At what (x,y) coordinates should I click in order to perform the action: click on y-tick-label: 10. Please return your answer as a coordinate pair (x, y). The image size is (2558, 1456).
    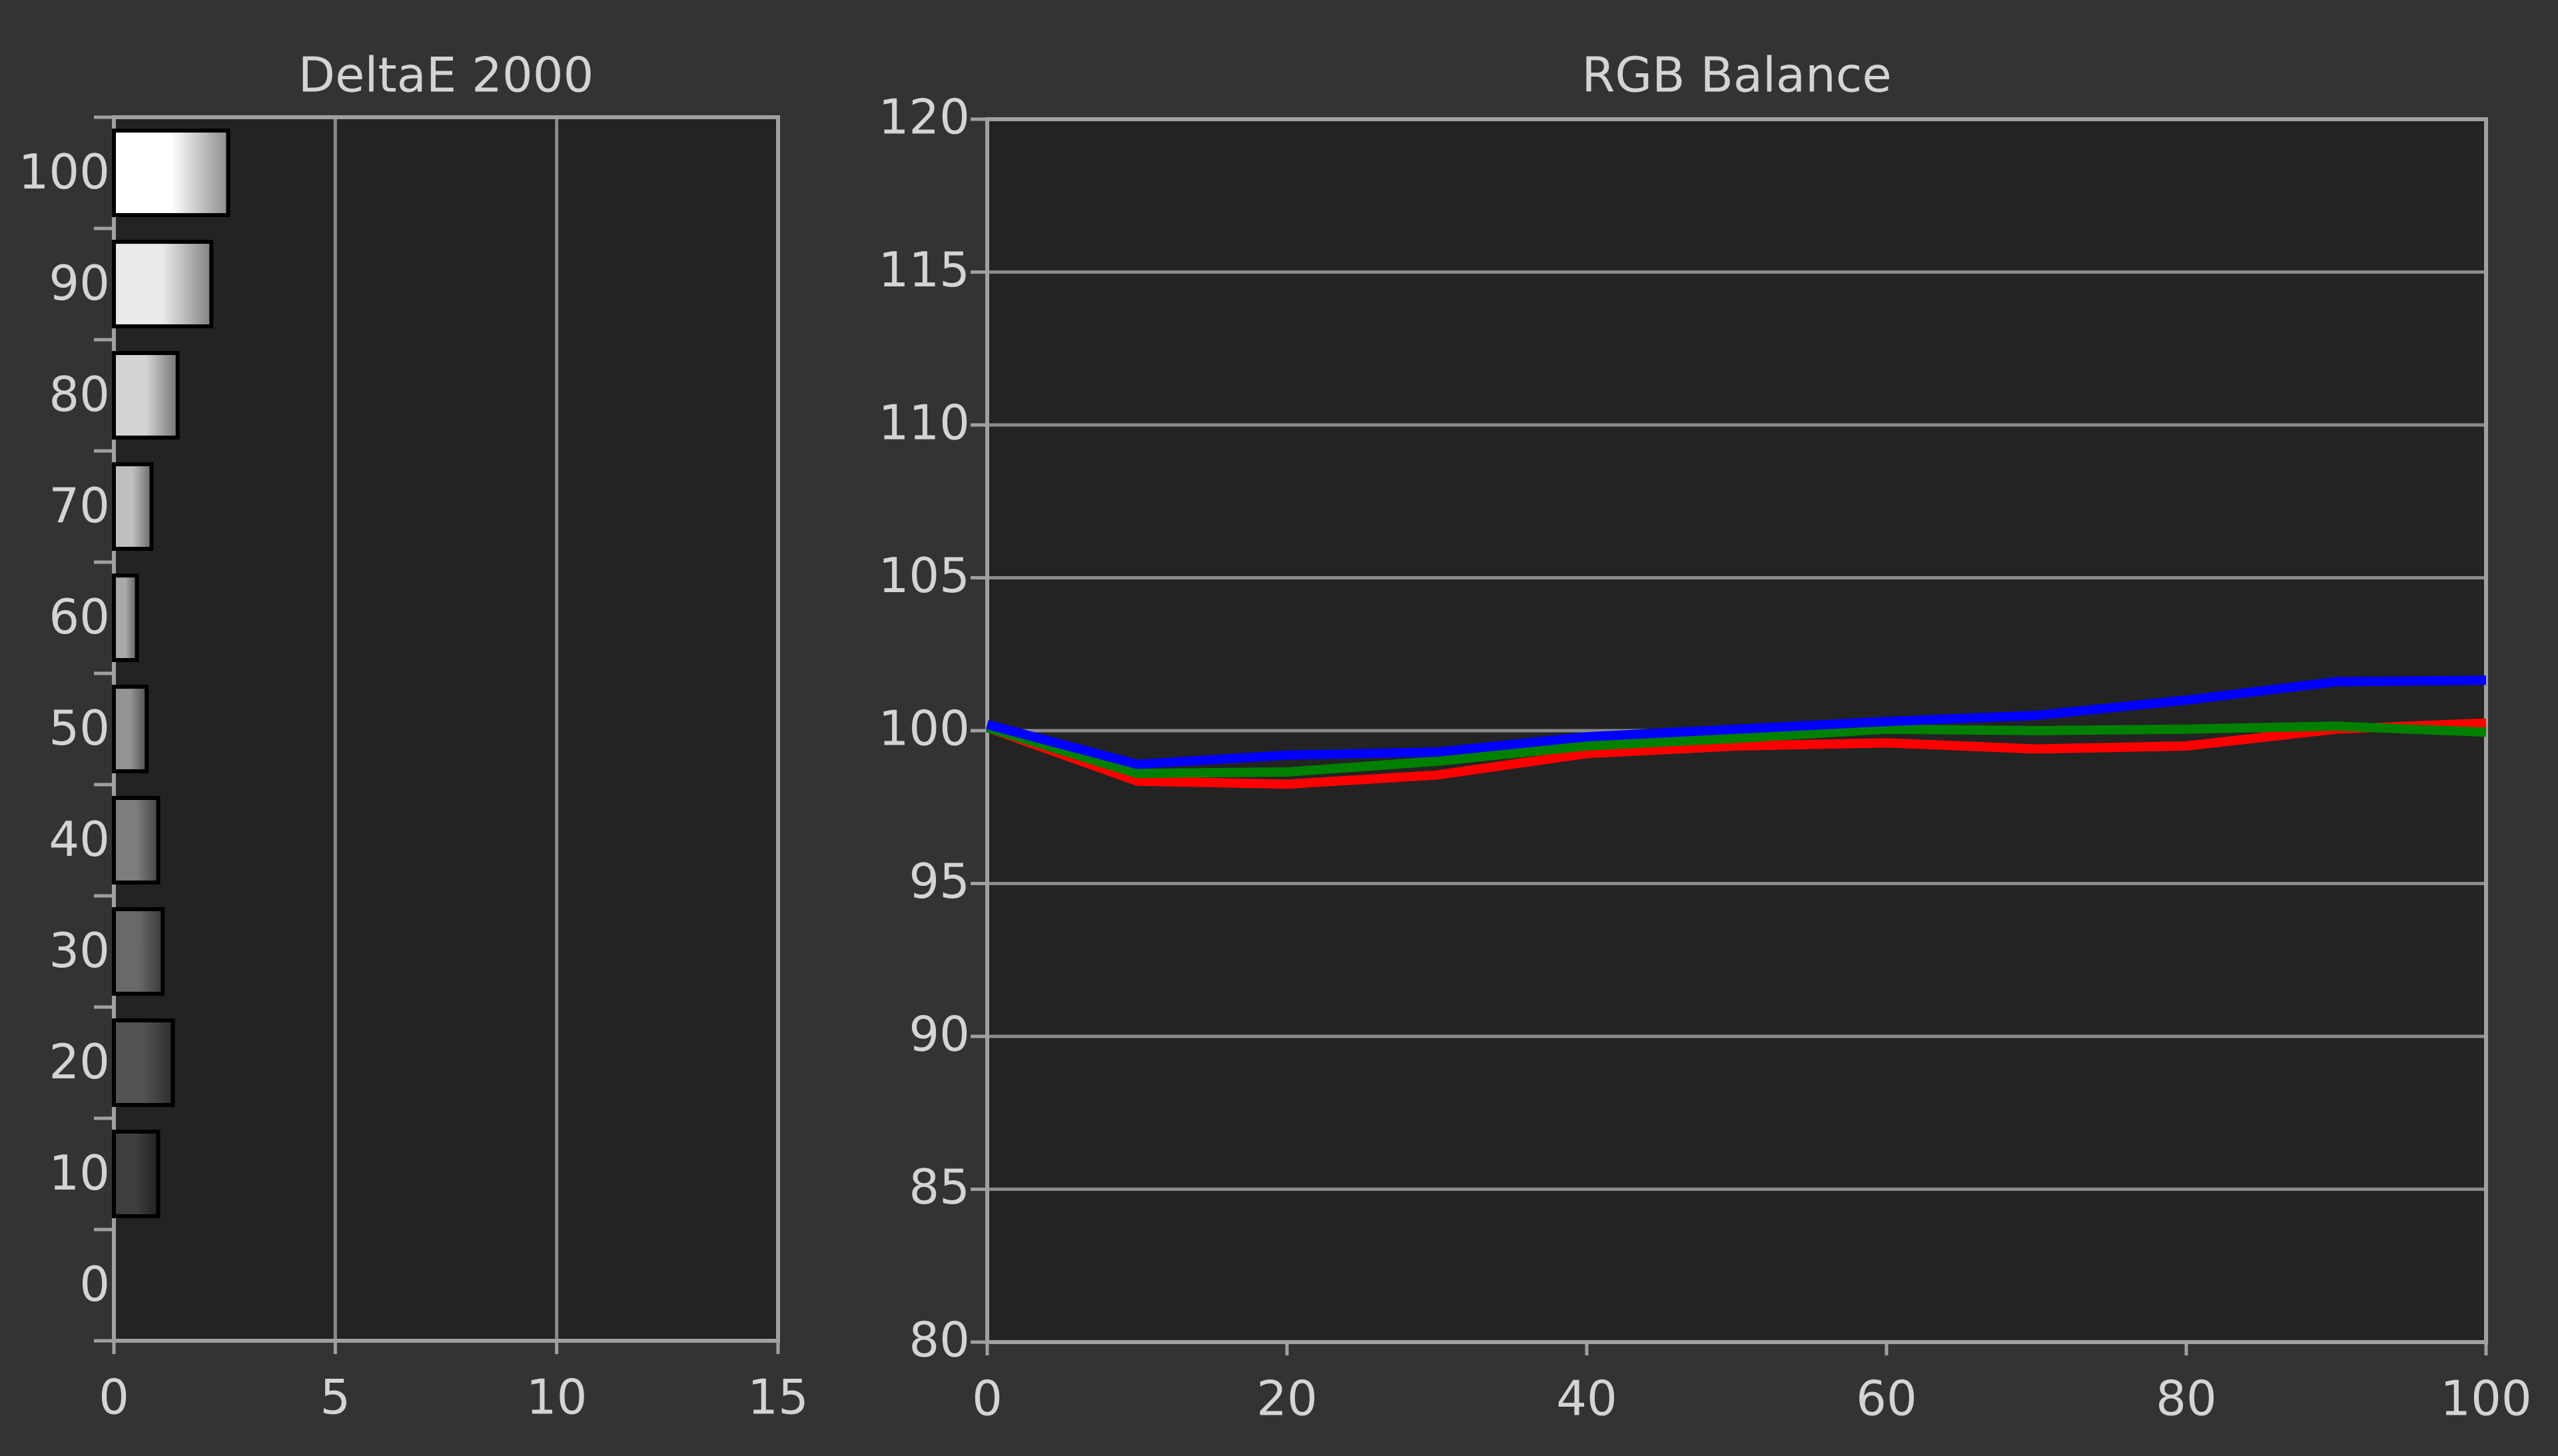
    Looking at the image, I should click on (79, 1173).